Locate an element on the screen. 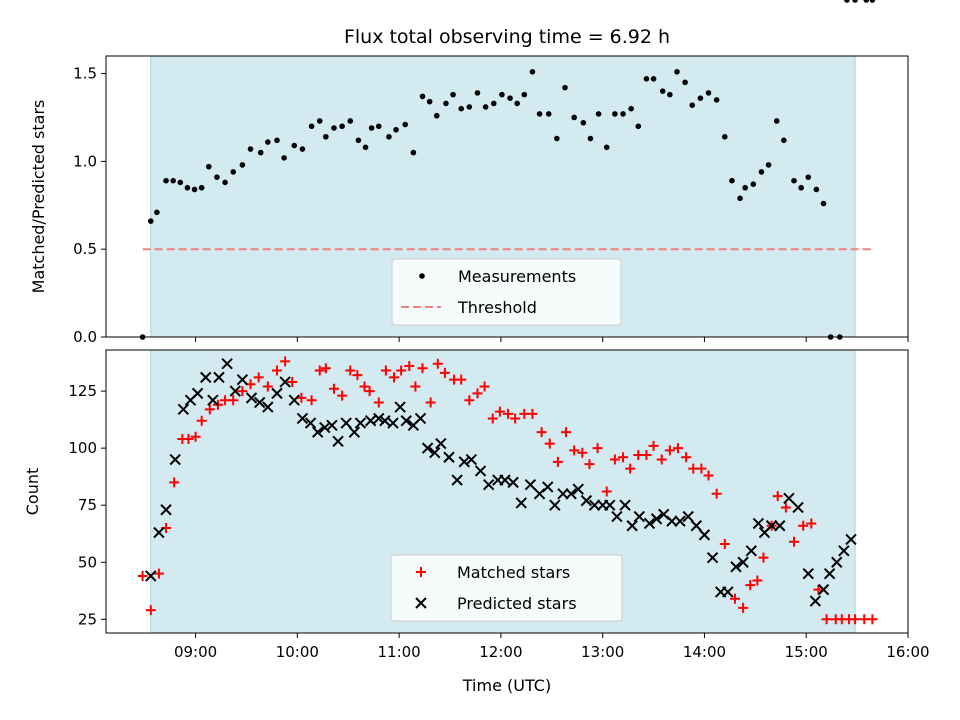 The height and width of the screenshot is (720, 960). bottom-legend: Matched stars Predicted stars is located at coordinates (506, 588).